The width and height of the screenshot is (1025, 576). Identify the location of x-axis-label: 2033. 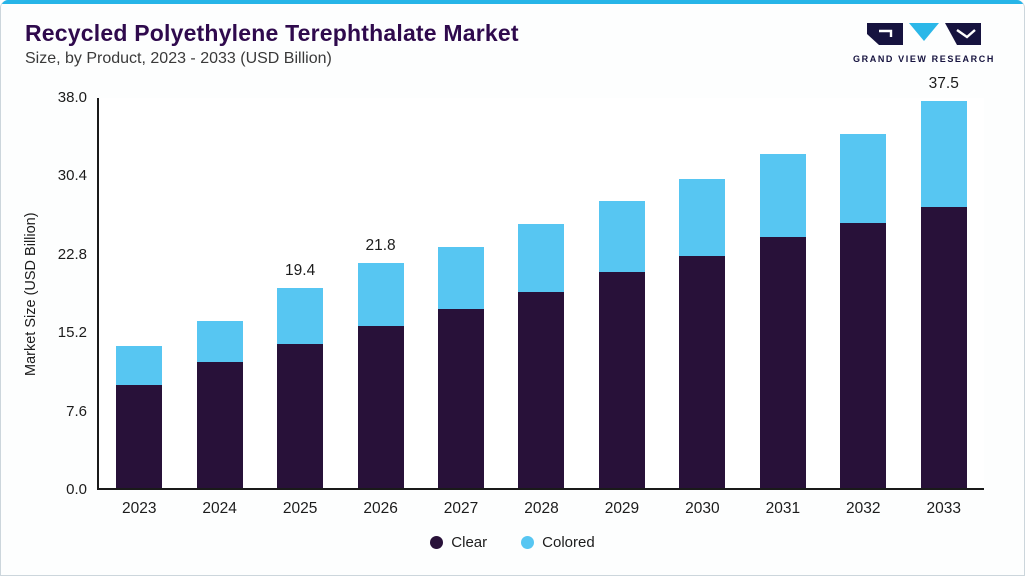
(943, 508).